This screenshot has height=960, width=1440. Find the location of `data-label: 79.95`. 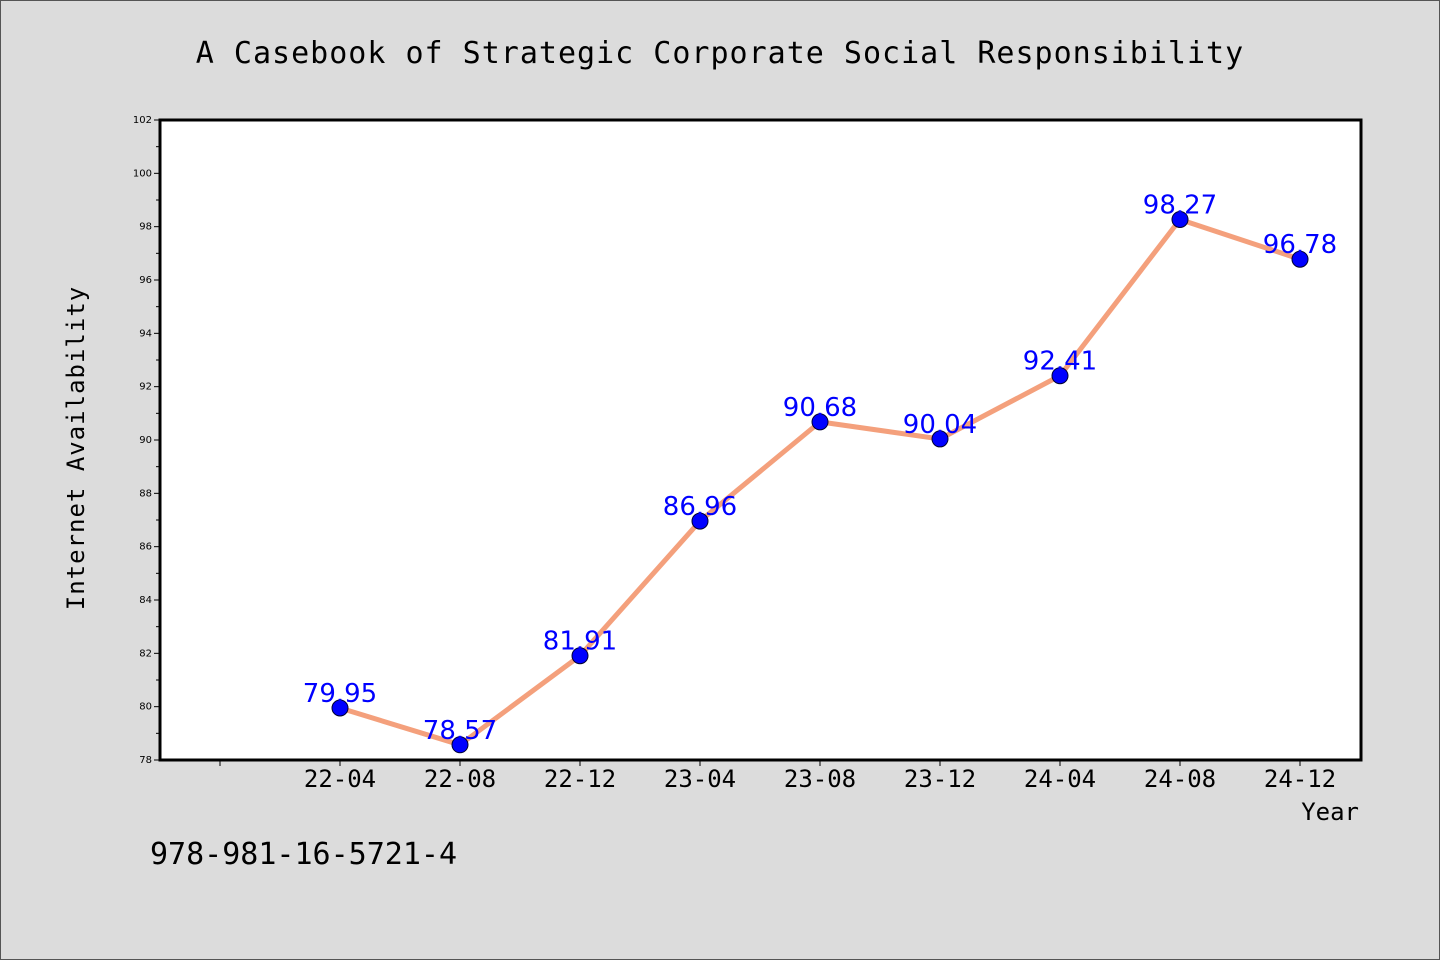

data-label: 79.95 is located at coordinates (340, 694).